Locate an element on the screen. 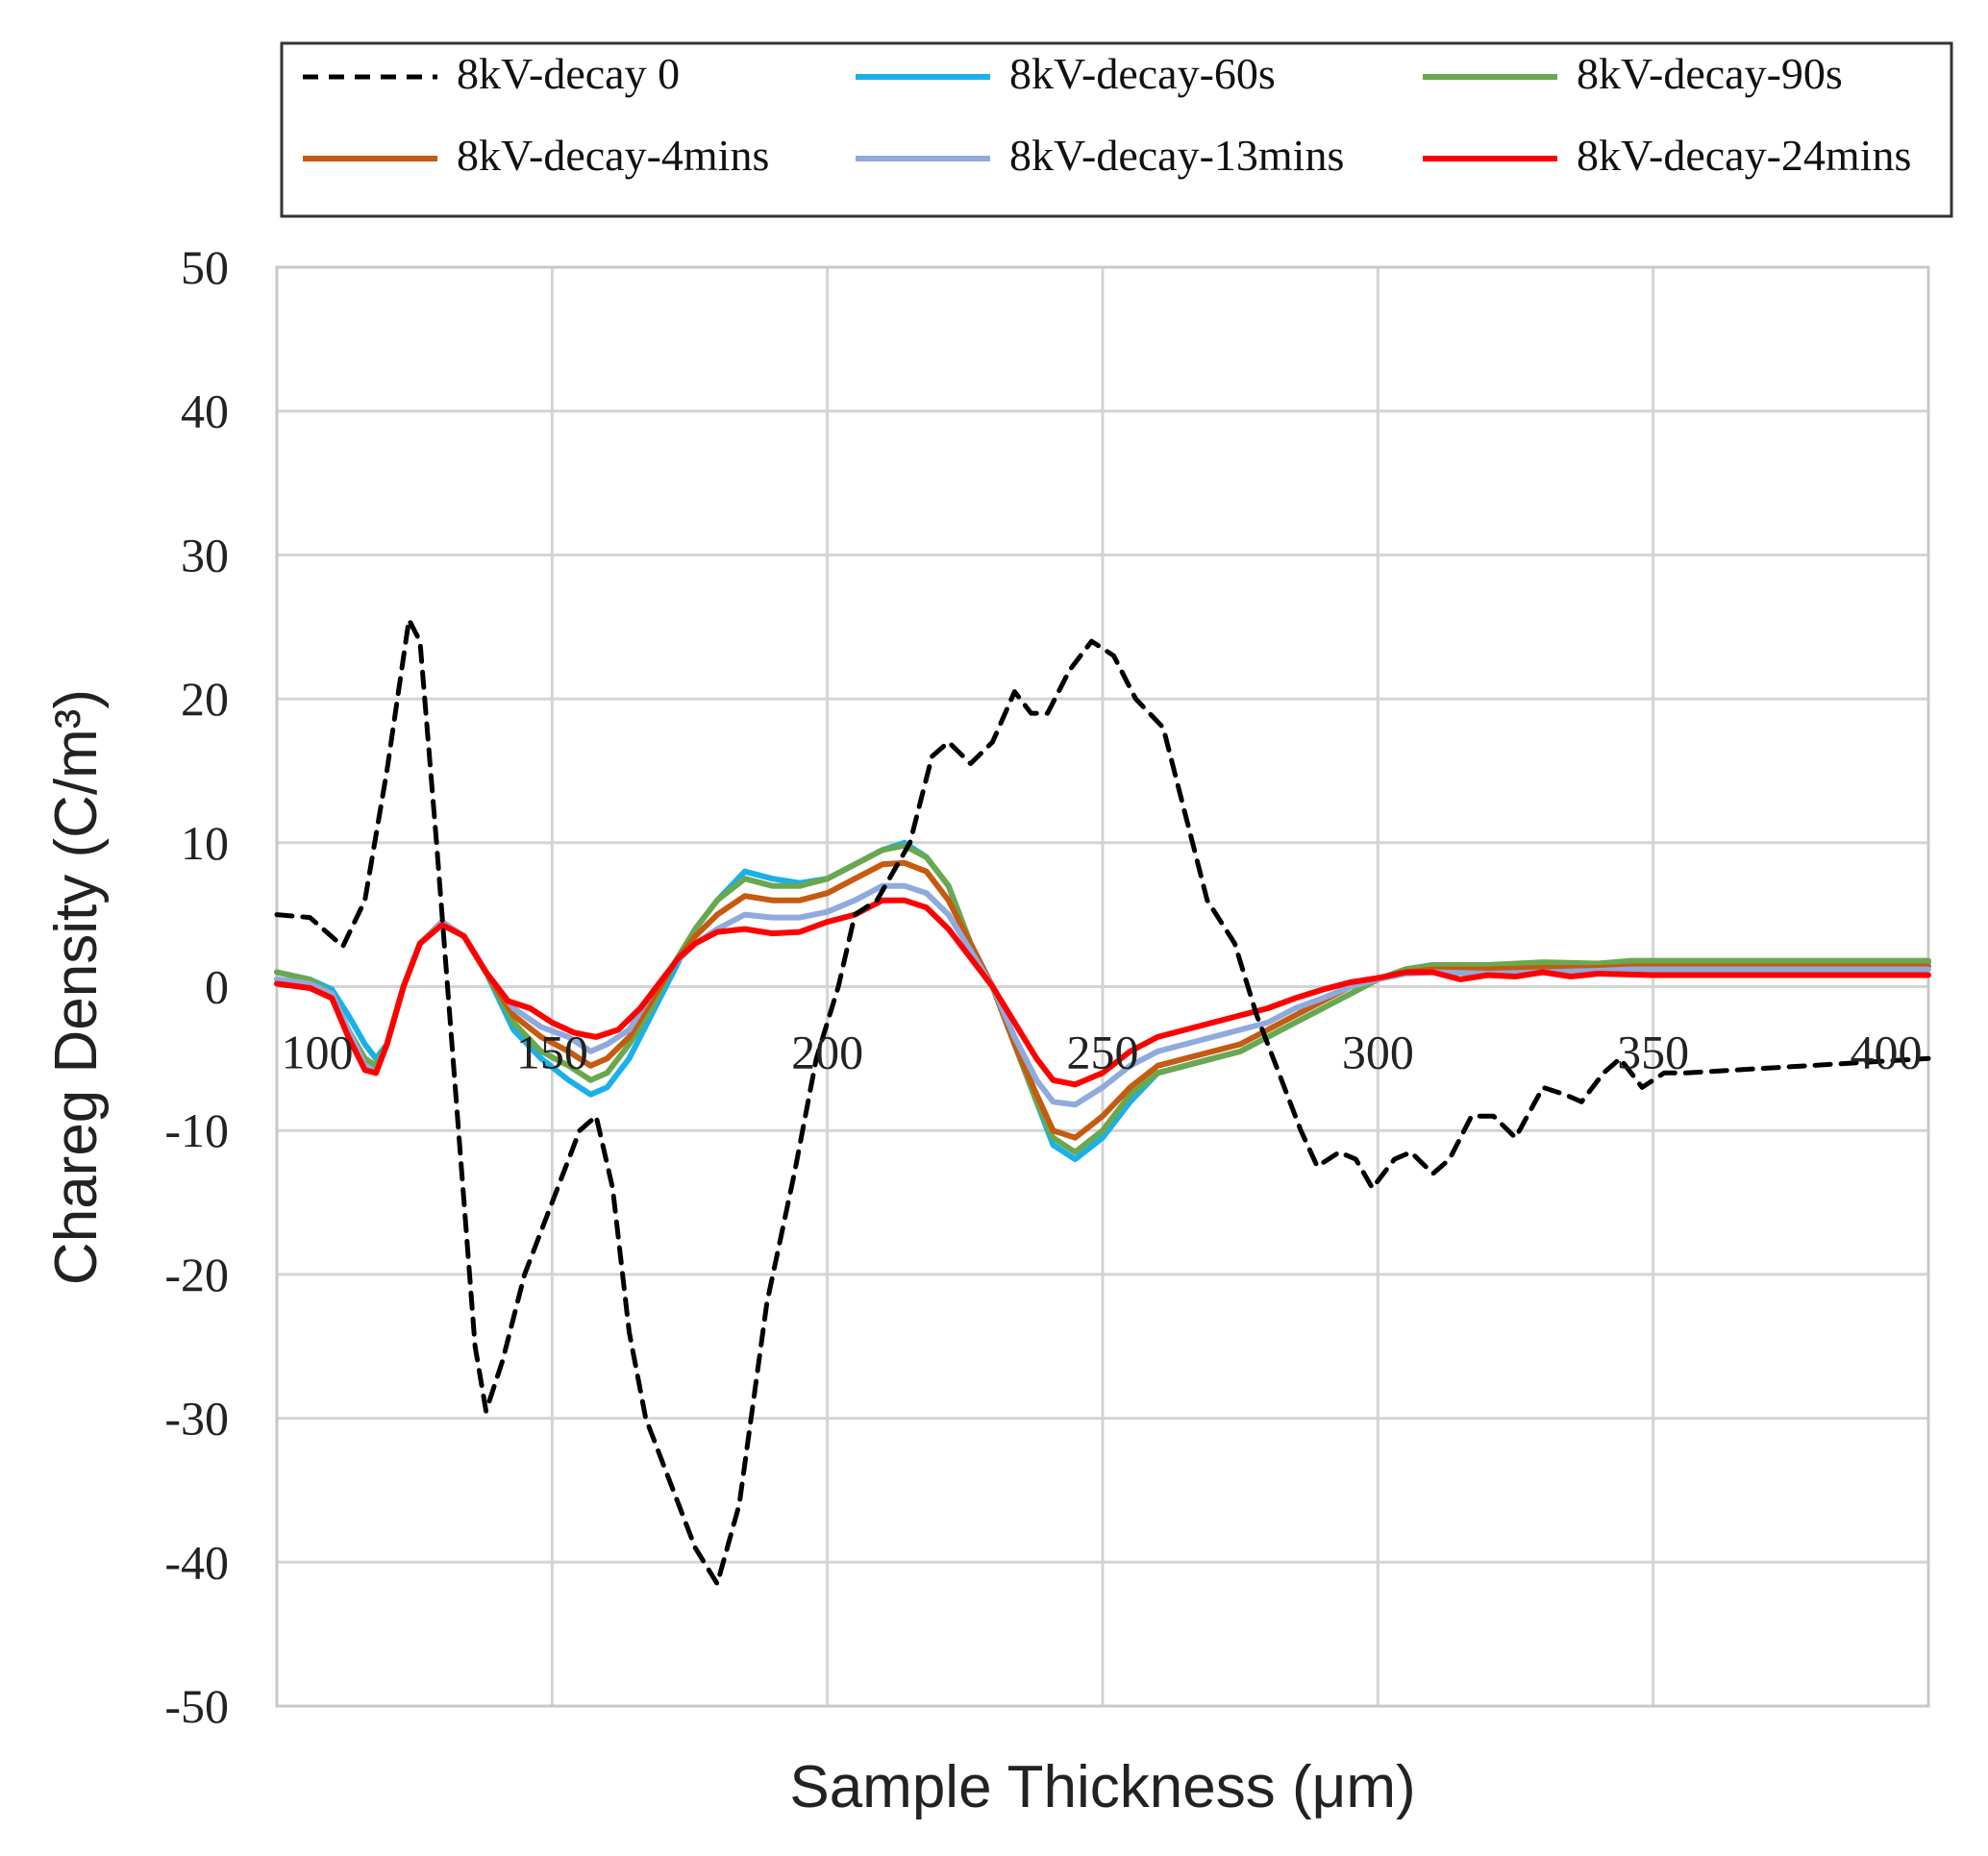 The width and height of the screenshot is (1988, 1856). y-axis-title: Chareg Density (C/m³) is located at coordinates (77, 987).